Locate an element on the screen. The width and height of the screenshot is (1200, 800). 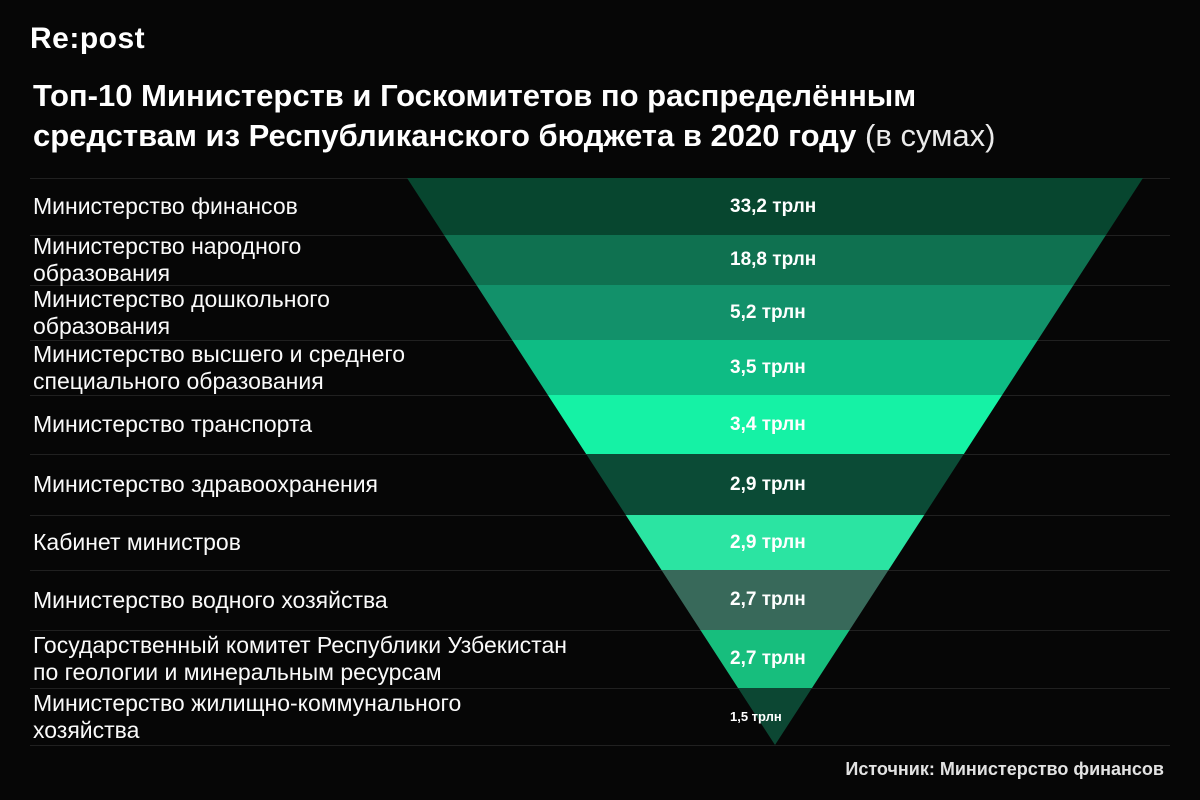
row-label: Министерство транспорта is located at coordinates (173, 424).